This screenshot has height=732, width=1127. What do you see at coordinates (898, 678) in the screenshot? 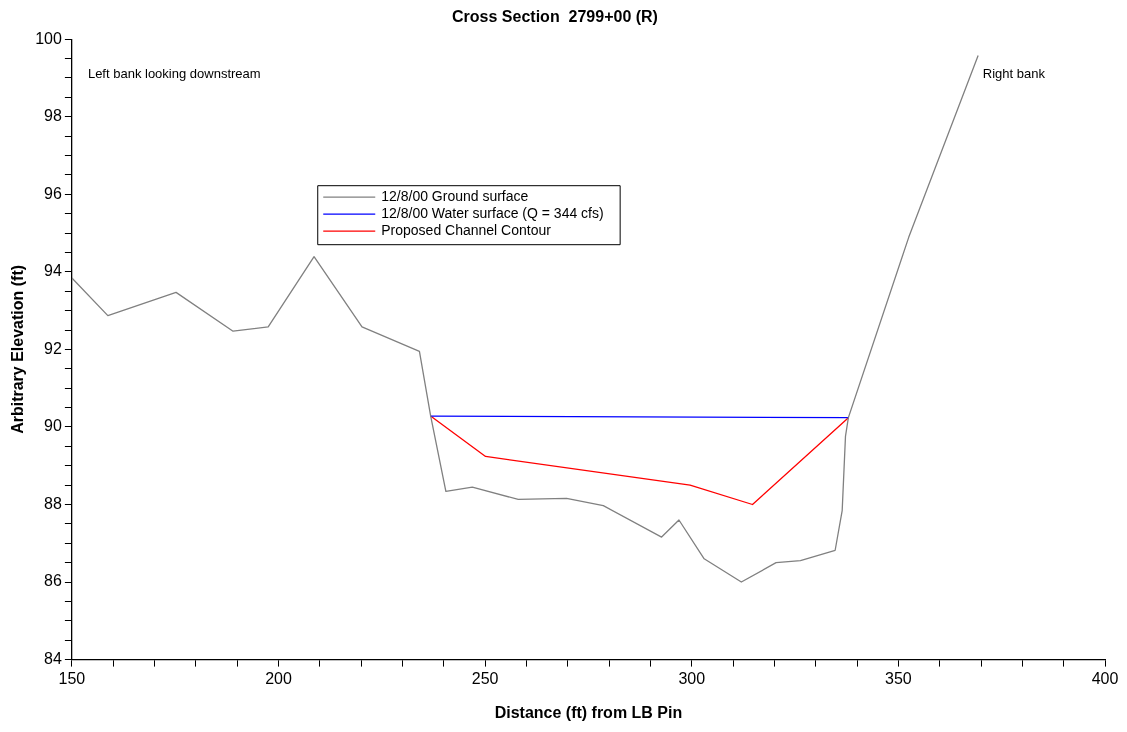
I see `x-tick-label: 350` at bounding box center [898, 678].